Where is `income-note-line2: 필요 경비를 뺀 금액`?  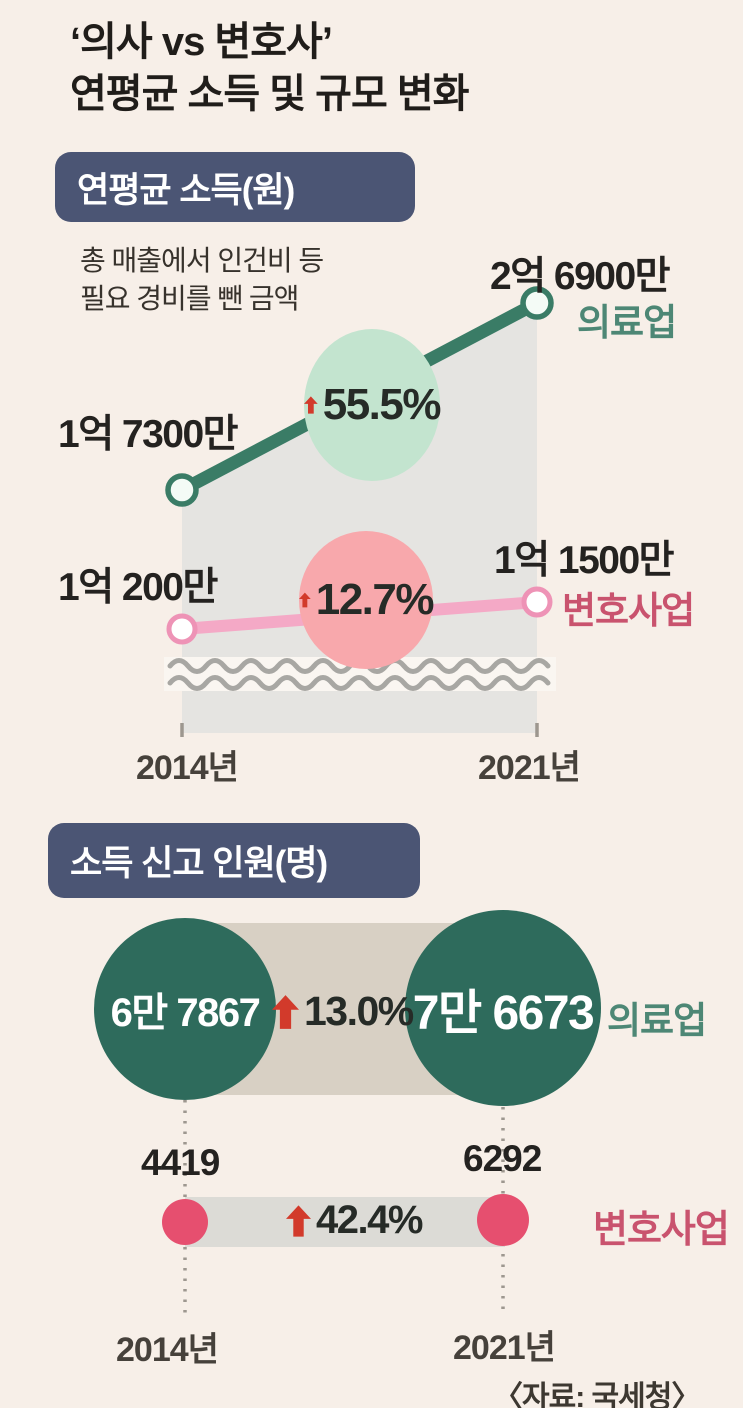 income-note-line2: 필요 경비를 뺀 금액 is located at coordinates (189, 298).